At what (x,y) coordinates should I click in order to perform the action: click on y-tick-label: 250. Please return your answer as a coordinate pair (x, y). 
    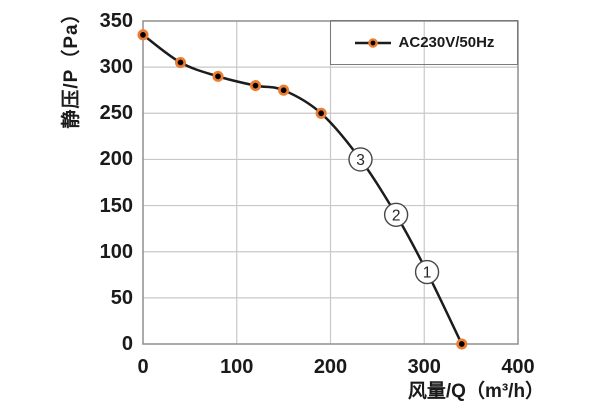
    Looking at the image, I should click on (116, 113).